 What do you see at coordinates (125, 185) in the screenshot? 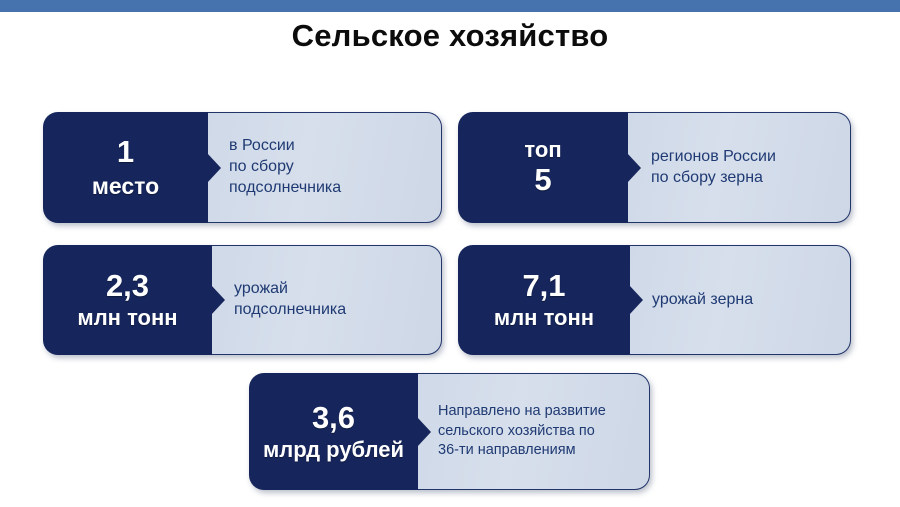
I see `stat-unit: место` at bounding box center [125, 185].